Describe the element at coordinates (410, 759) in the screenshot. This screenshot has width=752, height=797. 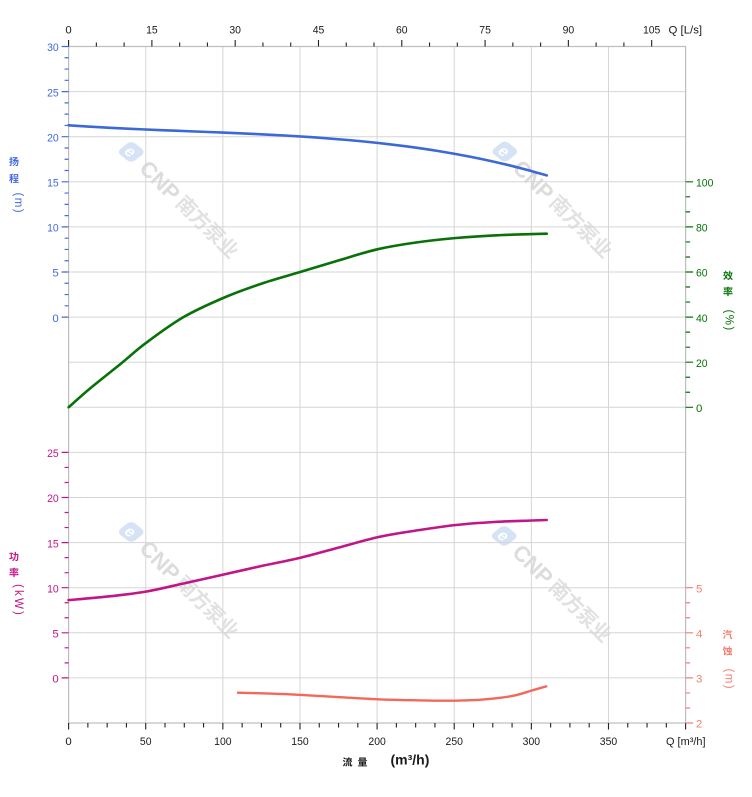
I see `svg-text: (m³/h)` at that location.